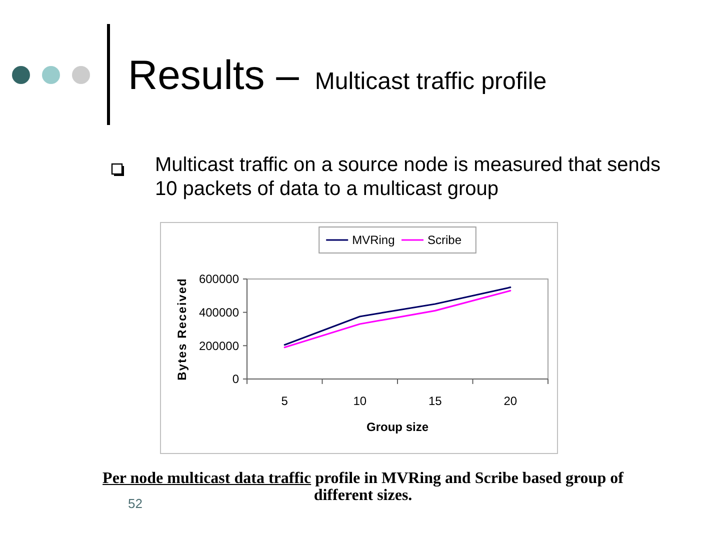 This screenshot has width=720, height=540. What do you see at coordinates (511, 401) in the screenshot?
I see `x-tick-label: 20` at bounding box center [511, 401].